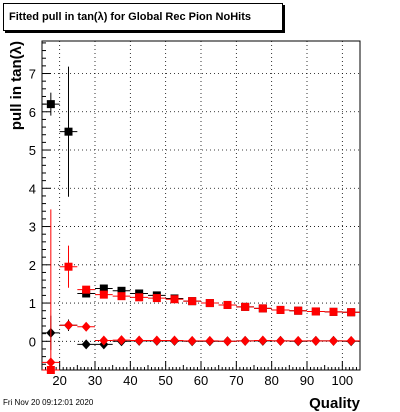 The width and height of the screenshot is (400, 412). What do you see at coordinates (165, 380) in the screenshot?
I see `x-tick-label: 50` at bounding box center [165, 380].